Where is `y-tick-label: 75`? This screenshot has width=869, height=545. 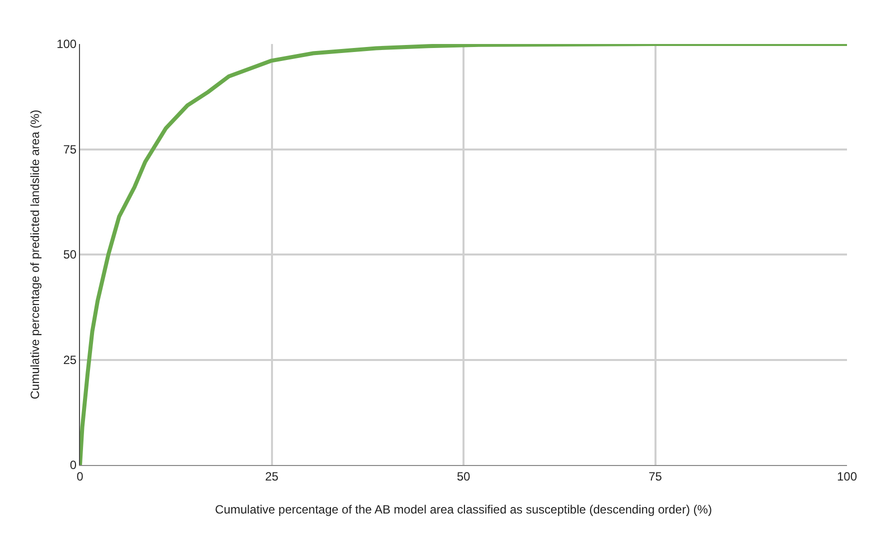 y-tick-label: 75 is located at coordinates (70, 149).